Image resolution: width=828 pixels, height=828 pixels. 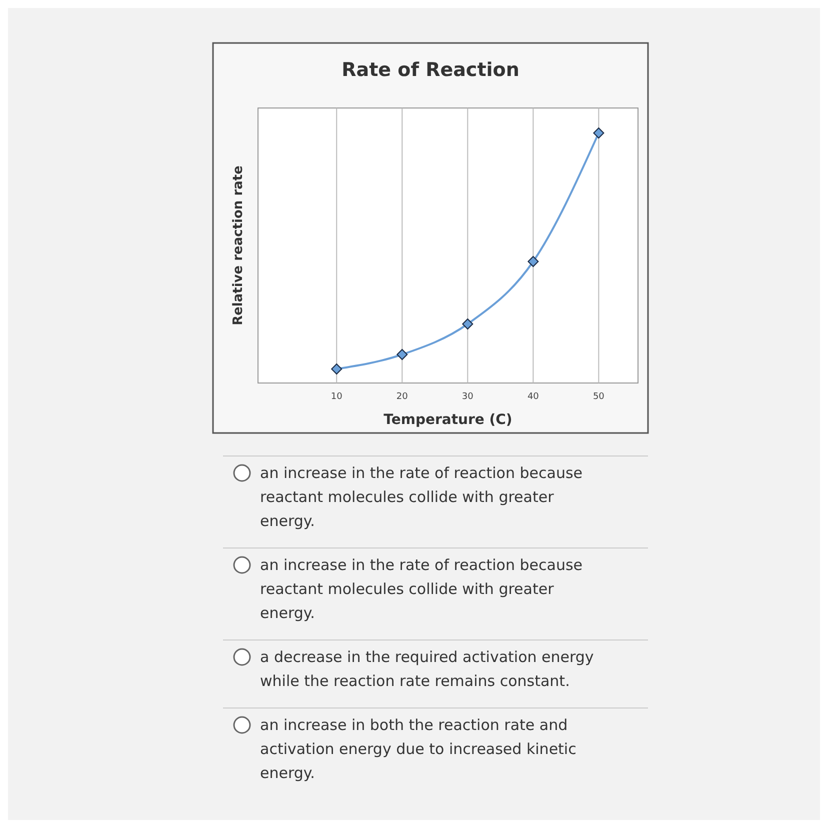 What do you see at coordinates (427, 669) in the screenshot?
I see `text: a decrease in the required activation energy while the reaction rate remains constant.` at bounding box center [427, 669].